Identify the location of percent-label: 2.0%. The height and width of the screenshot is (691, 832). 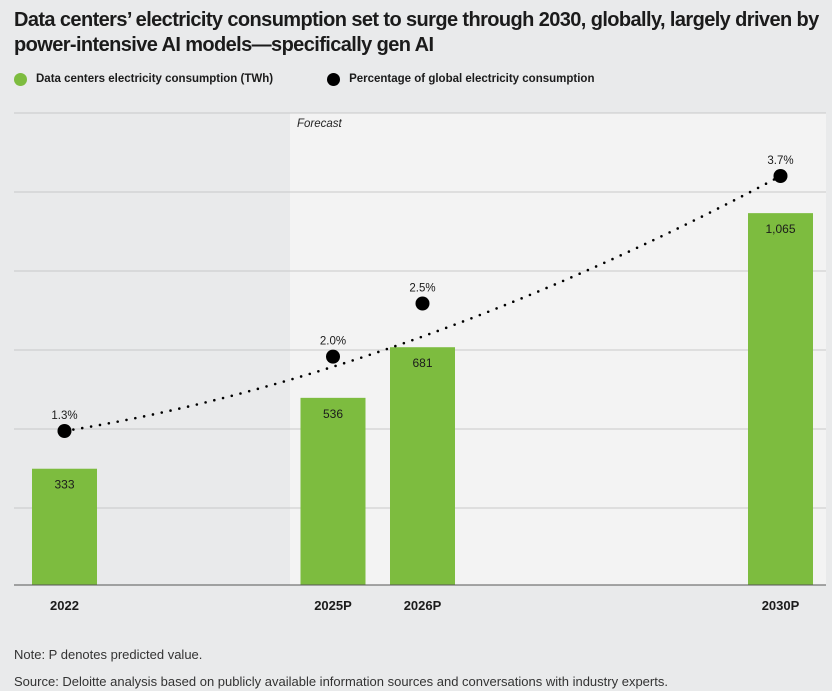
(333, 342).